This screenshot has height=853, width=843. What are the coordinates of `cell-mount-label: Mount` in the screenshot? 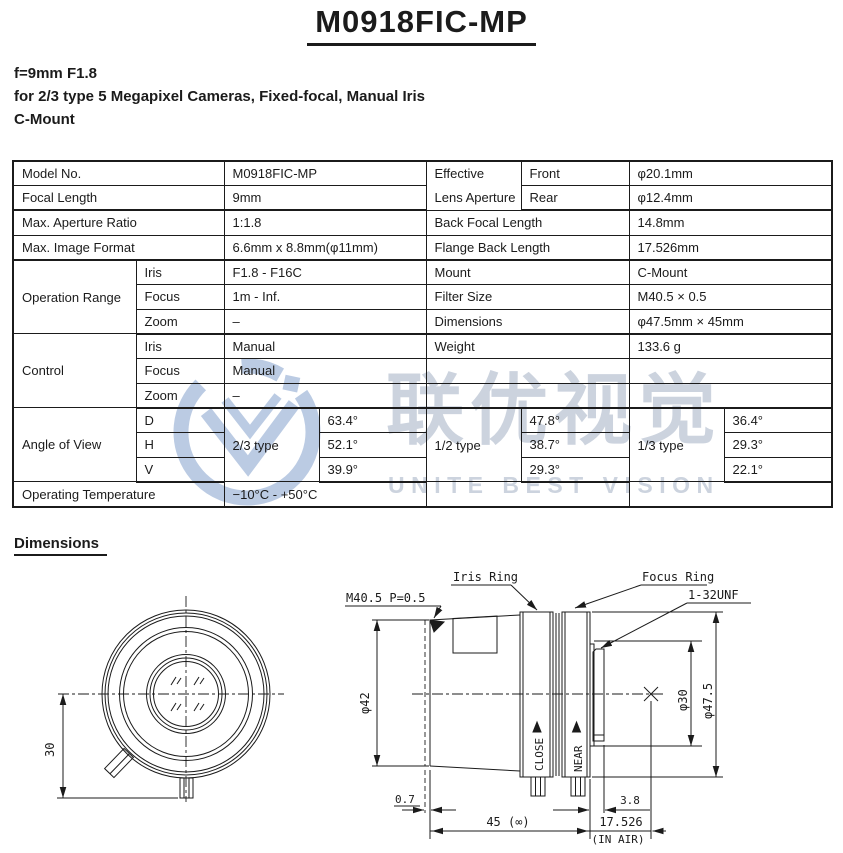 It's located at (527, 272).